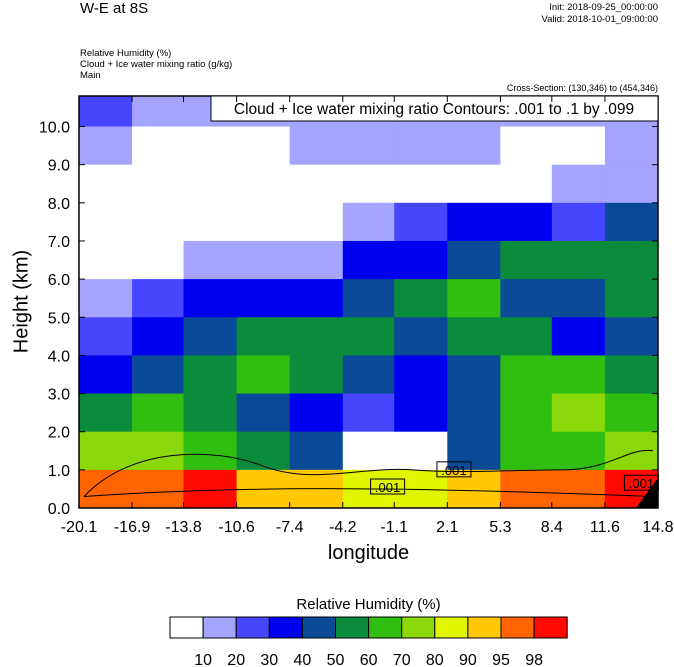 This screenshot has width=674, height=667. I want to click on x-tick-label: -13.8, so click(183, 527).